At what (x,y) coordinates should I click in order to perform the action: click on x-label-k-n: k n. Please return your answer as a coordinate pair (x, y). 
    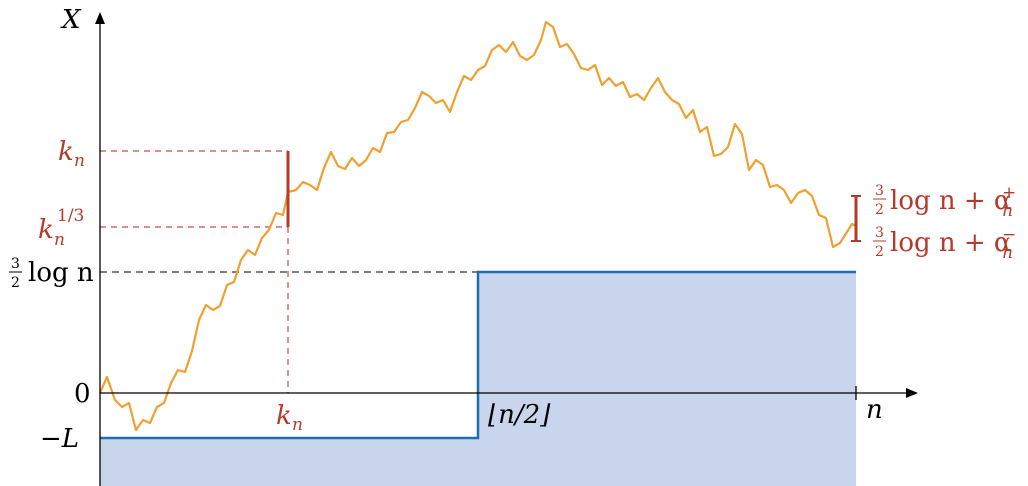
    Looking at the image, I should click on (289, 418).